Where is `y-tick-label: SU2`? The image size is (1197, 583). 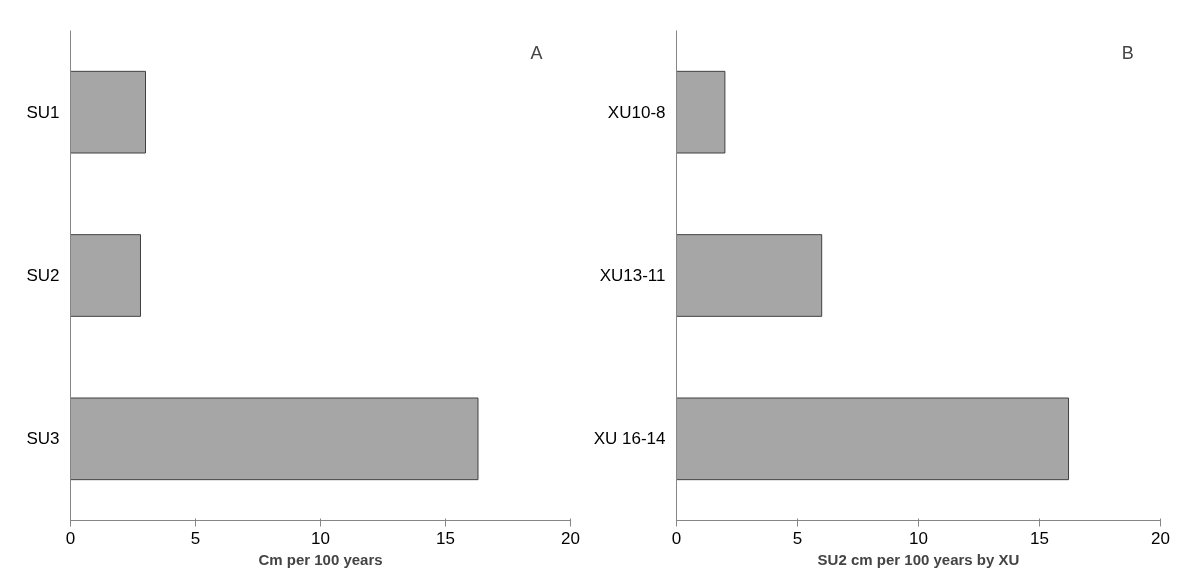 y-tick-label: SU2 is located at coordinates (43, 275).